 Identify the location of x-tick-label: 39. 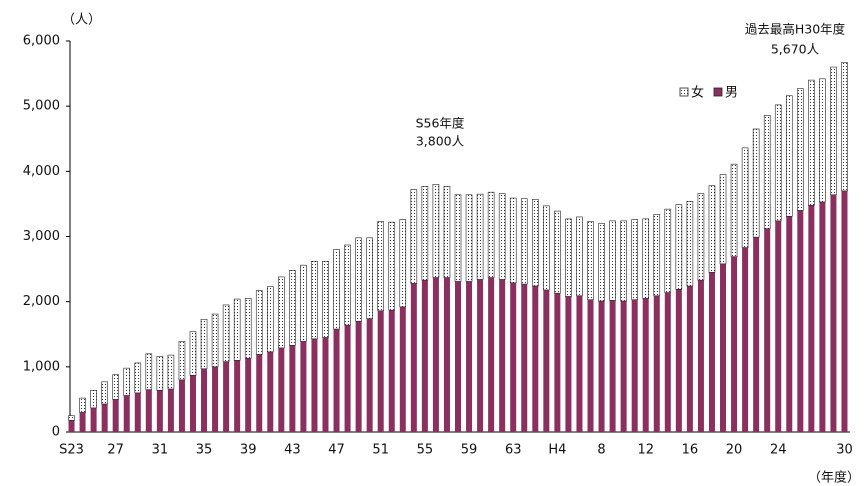
(248, 450).